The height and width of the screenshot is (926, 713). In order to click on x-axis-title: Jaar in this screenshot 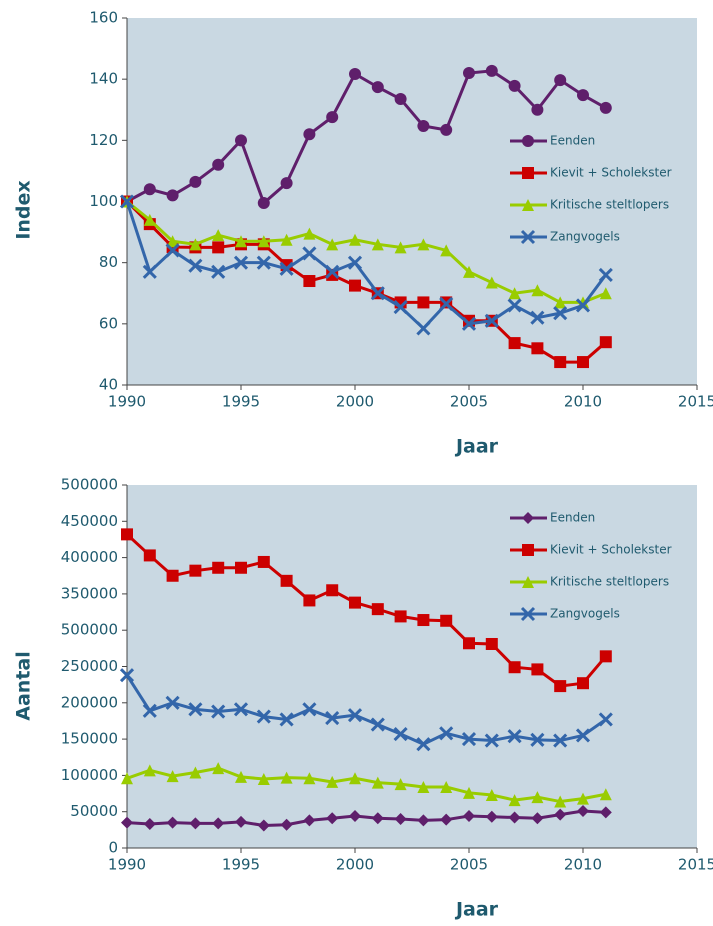, I will do `click(476, 447)`.